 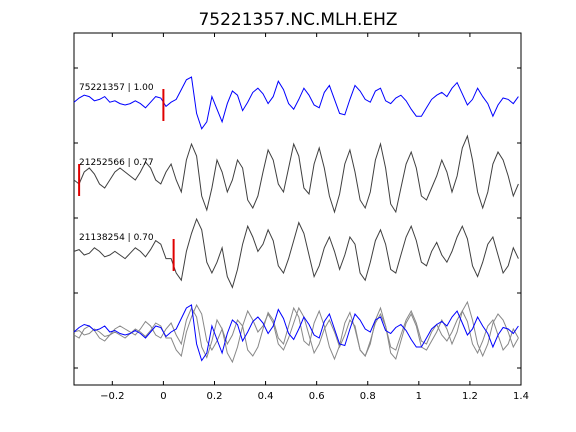 I want to click on x-tick-label: 0, so click(x=163, y=396).